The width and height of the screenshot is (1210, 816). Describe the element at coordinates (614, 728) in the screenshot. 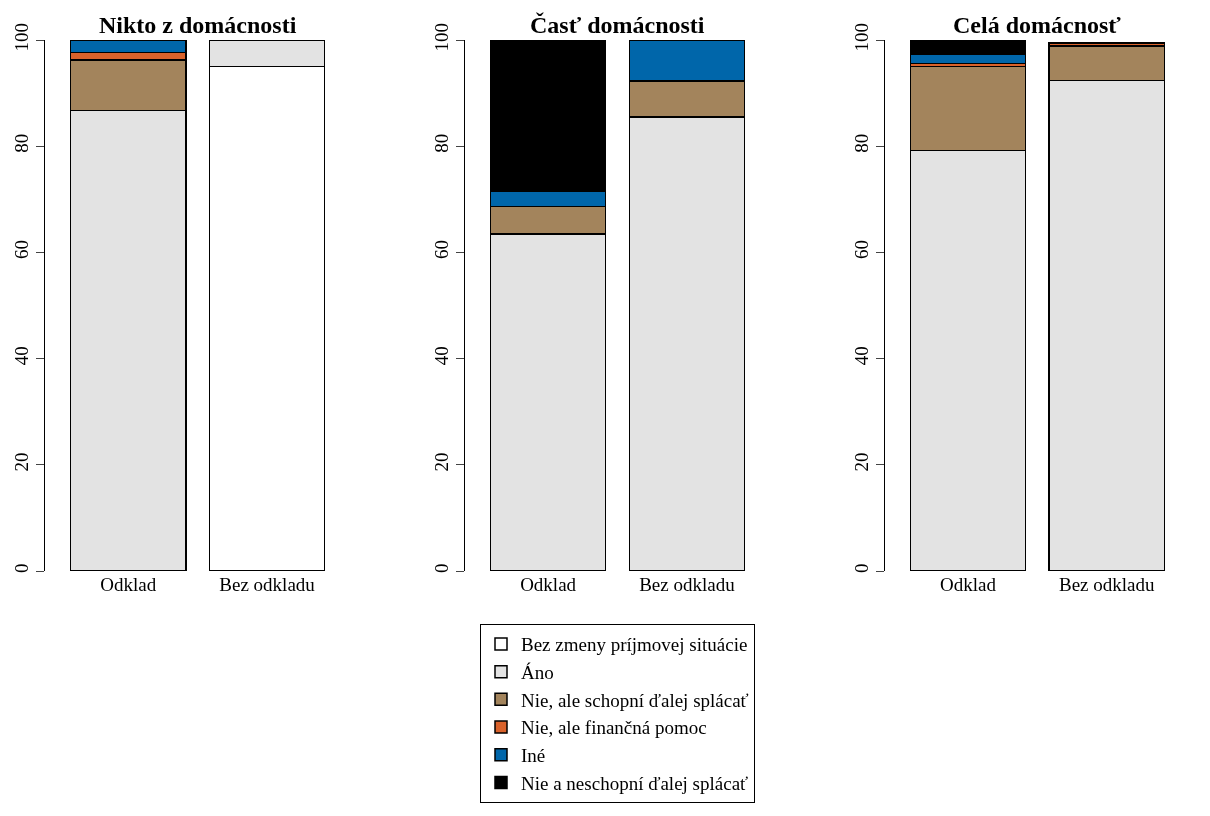

I see `legend-label: Nie, ale finančná pomoc` at that location.